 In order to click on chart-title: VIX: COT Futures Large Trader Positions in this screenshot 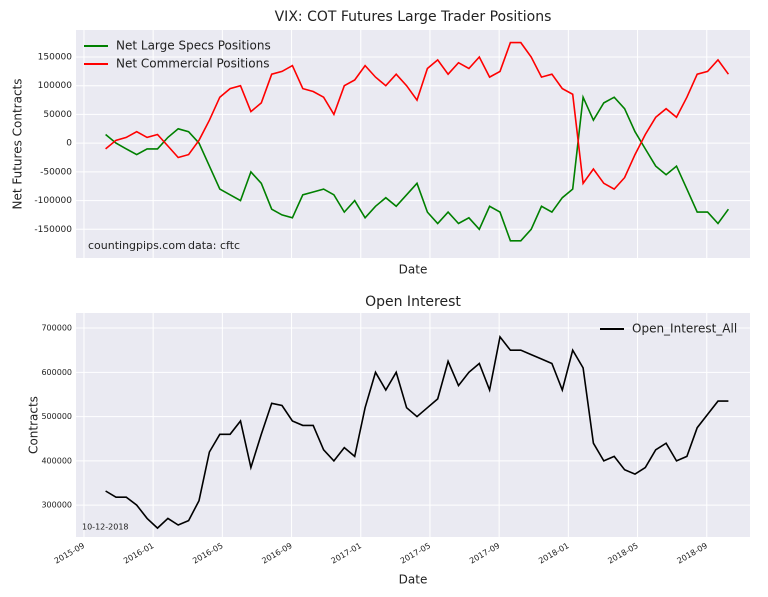, I will do `click(413, 17)`.